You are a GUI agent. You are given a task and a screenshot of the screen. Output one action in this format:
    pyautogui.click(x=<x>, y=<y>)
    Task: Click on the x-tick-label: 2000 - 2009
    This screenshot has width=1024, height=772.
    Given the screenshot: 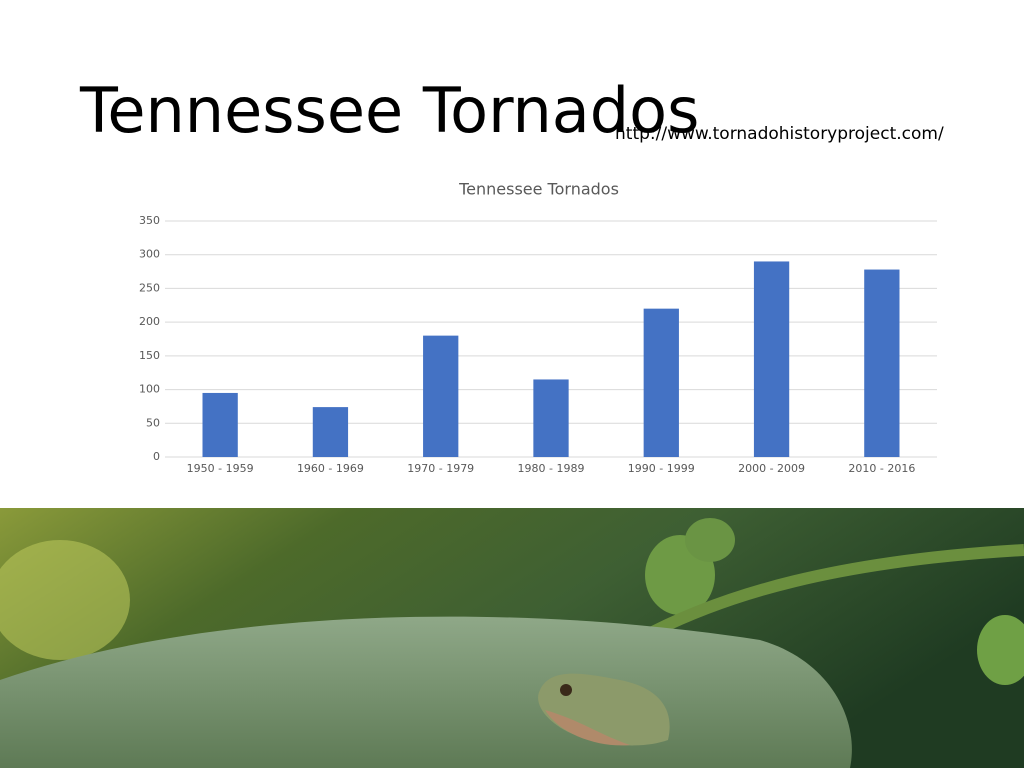 What is the action you would take?
    pyautogui.click(x=771, y=468)
    